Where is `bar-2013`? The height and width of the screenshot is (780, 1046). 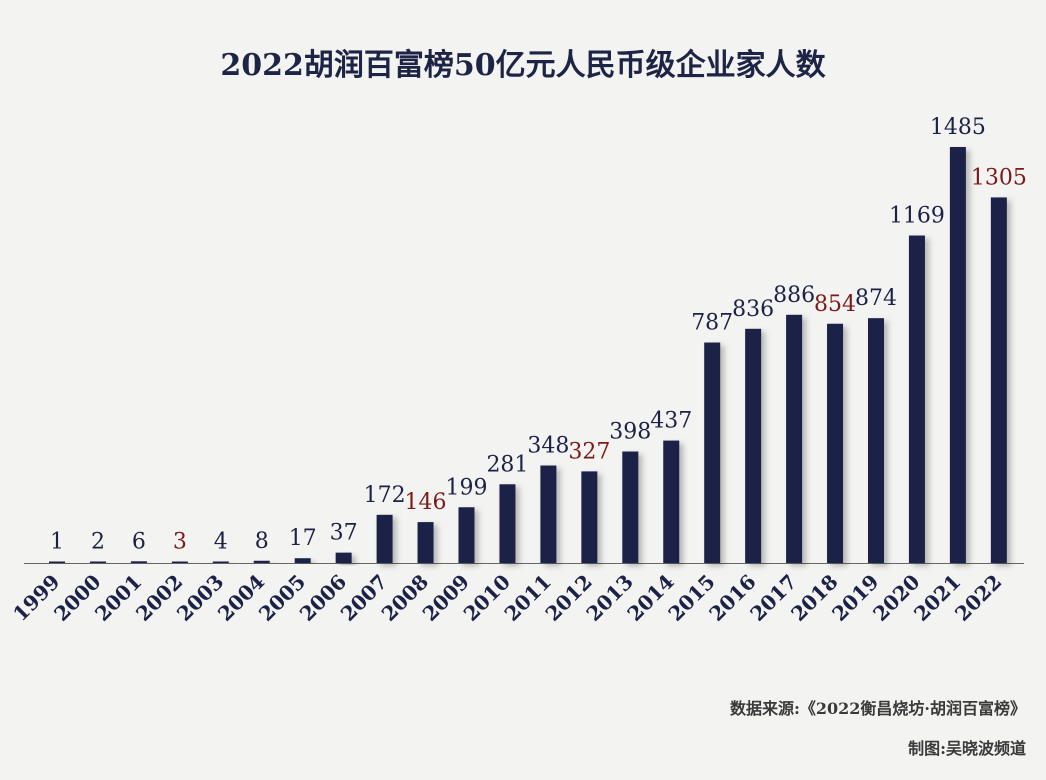
bar-2013 is located at coordinates (630, 507).